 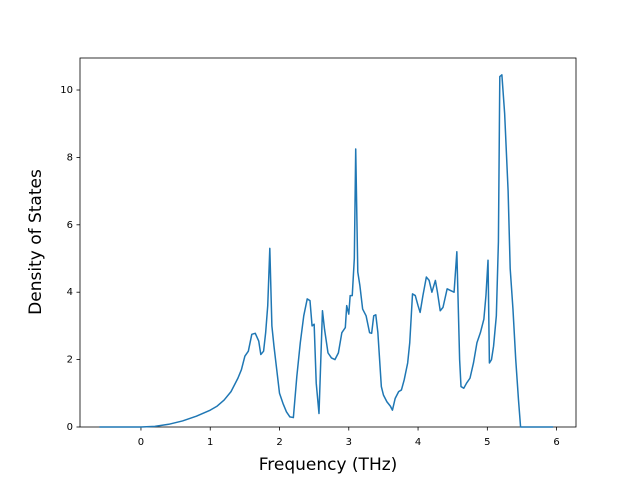 I want to click on x-tick-label: 2, so click(x=279, y=442).